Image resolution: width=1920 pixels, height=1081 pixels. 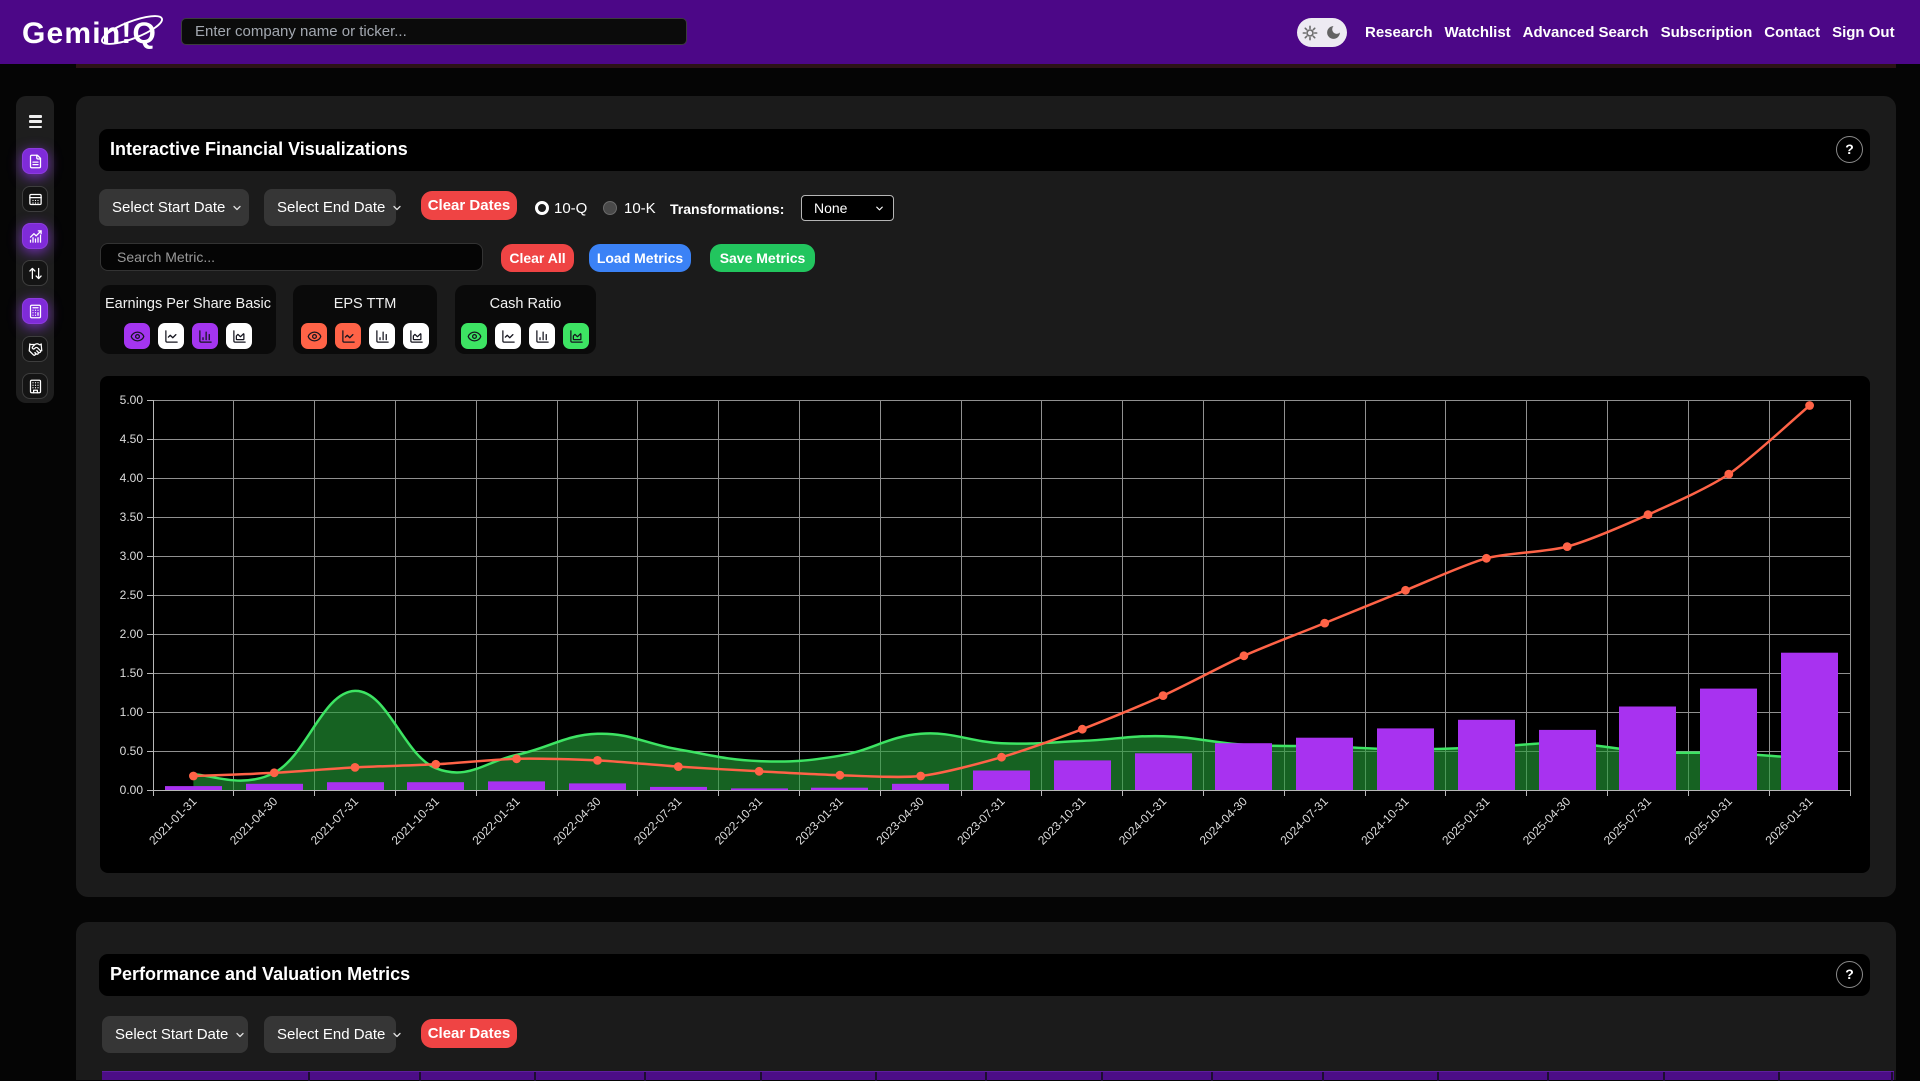 What do you see at coordinates (132, 751) in the screenshot?
I see `svg-text: 0.50` at bounding box center [132, 751].